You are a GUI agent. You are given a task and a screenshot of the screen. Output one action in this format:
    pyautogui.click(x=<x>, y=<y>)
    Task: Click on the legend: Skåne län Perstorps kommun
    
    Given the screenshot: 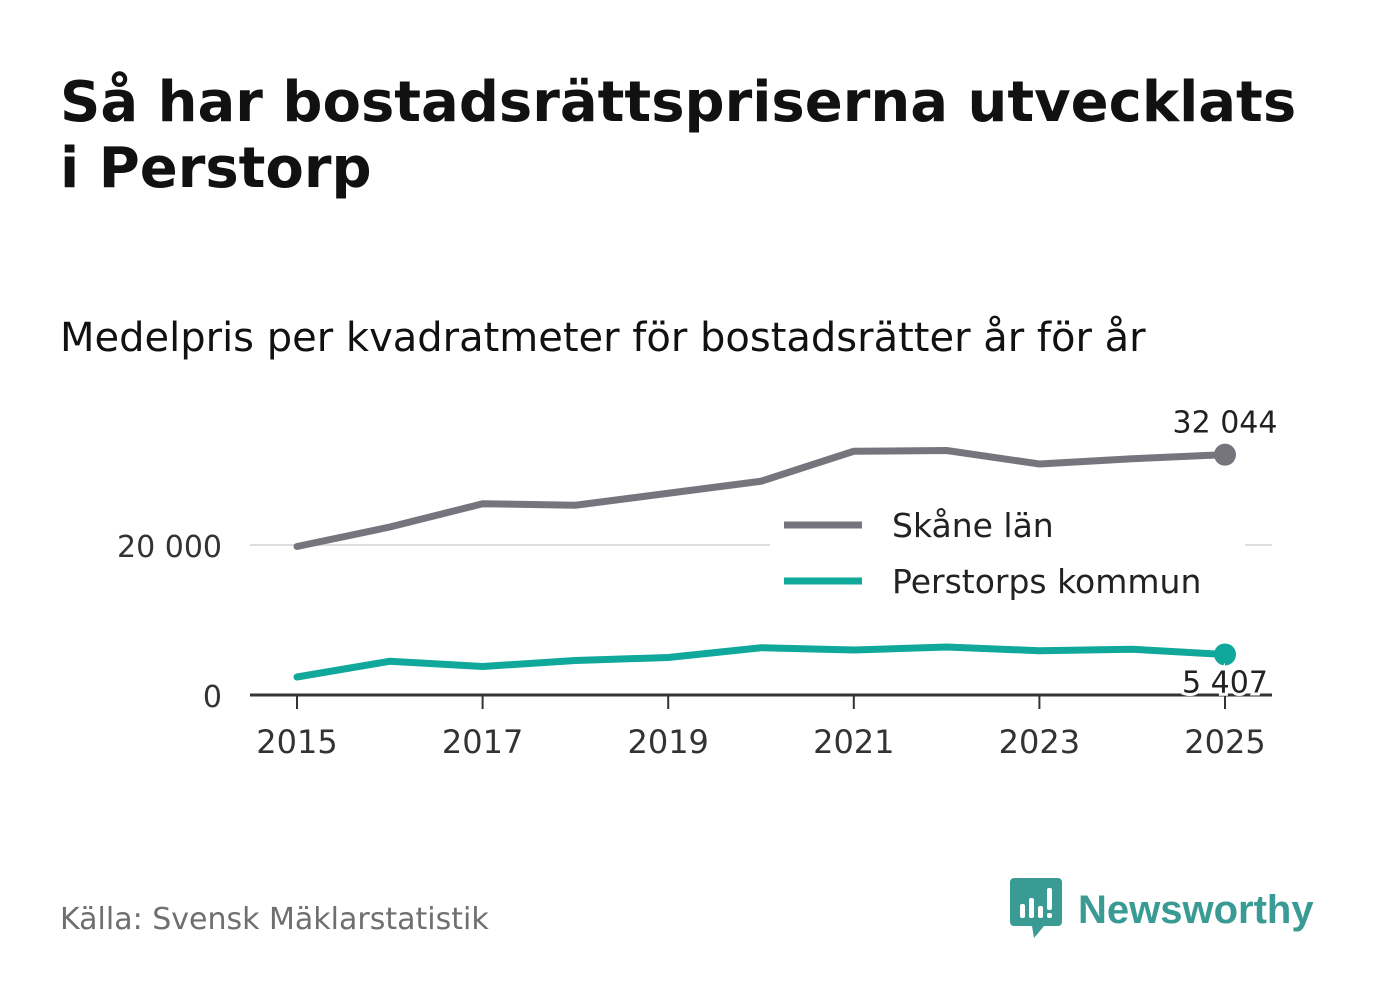 What is the action you would take?
    pyautogui.click(x=1007, y=549)
    